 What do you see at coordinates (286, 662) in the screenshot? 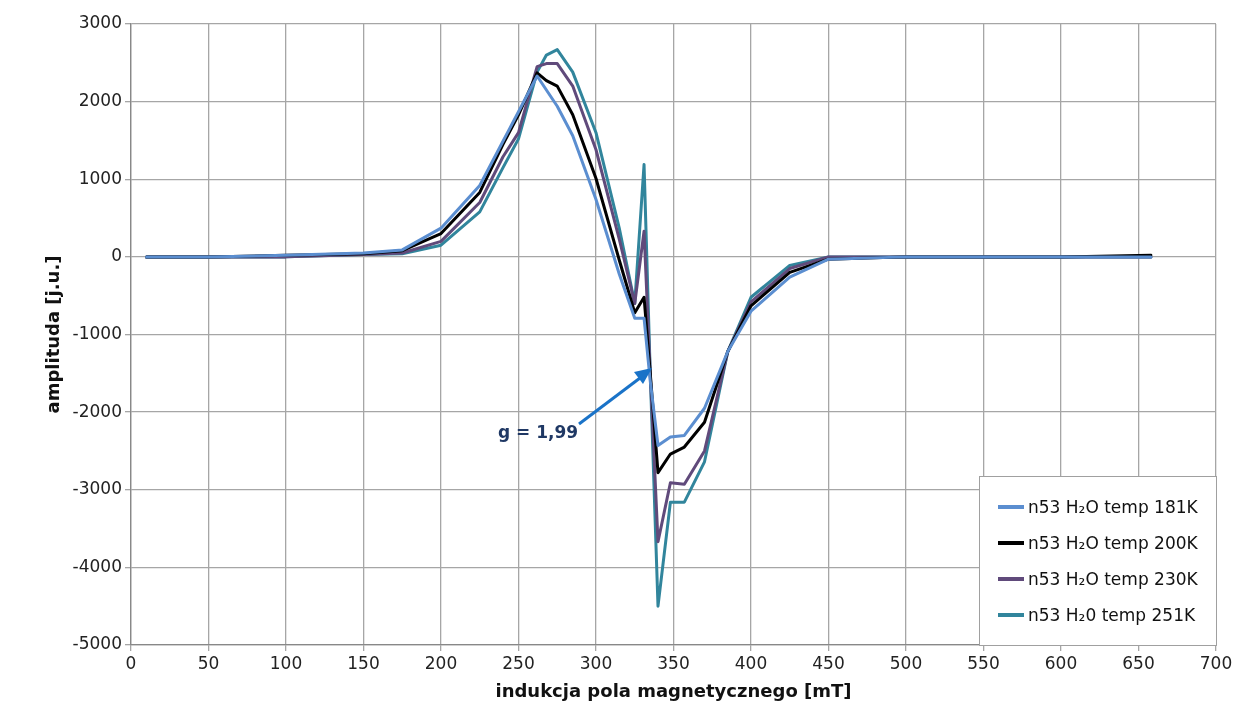
I see `x-tick-label: 100` at bounding box center [286, 662].